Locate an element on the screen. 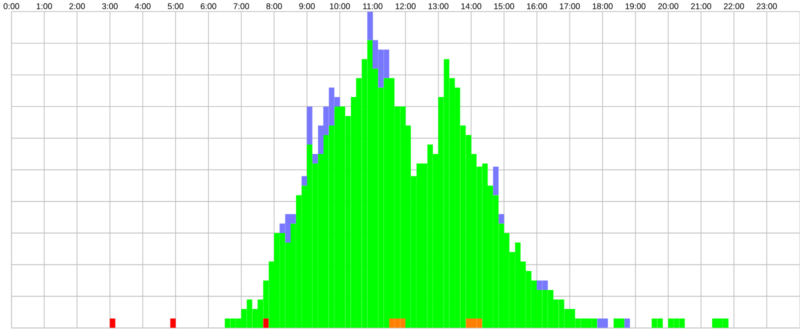  x-tick-label: 18:00 is located at coordinates (602, 6).